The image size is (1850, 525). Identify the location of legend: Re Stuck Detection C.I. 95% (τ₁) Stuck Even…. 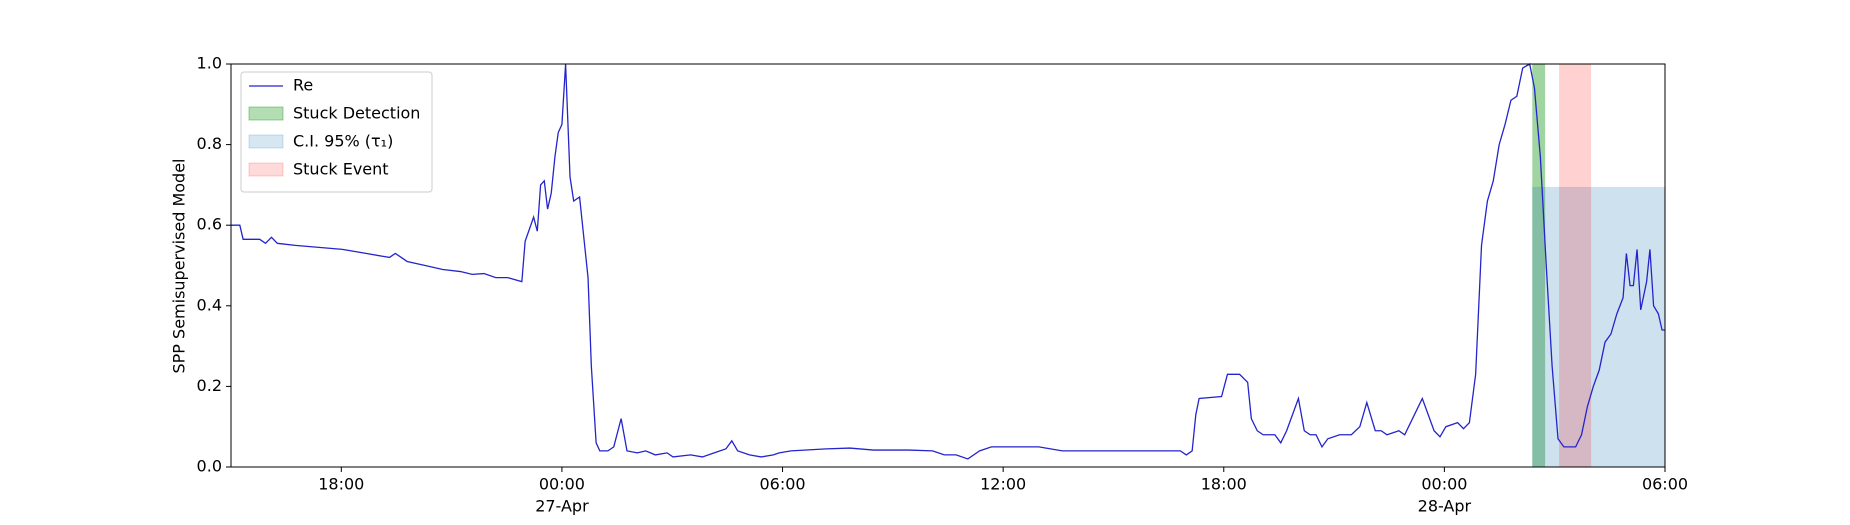
(336, 132).